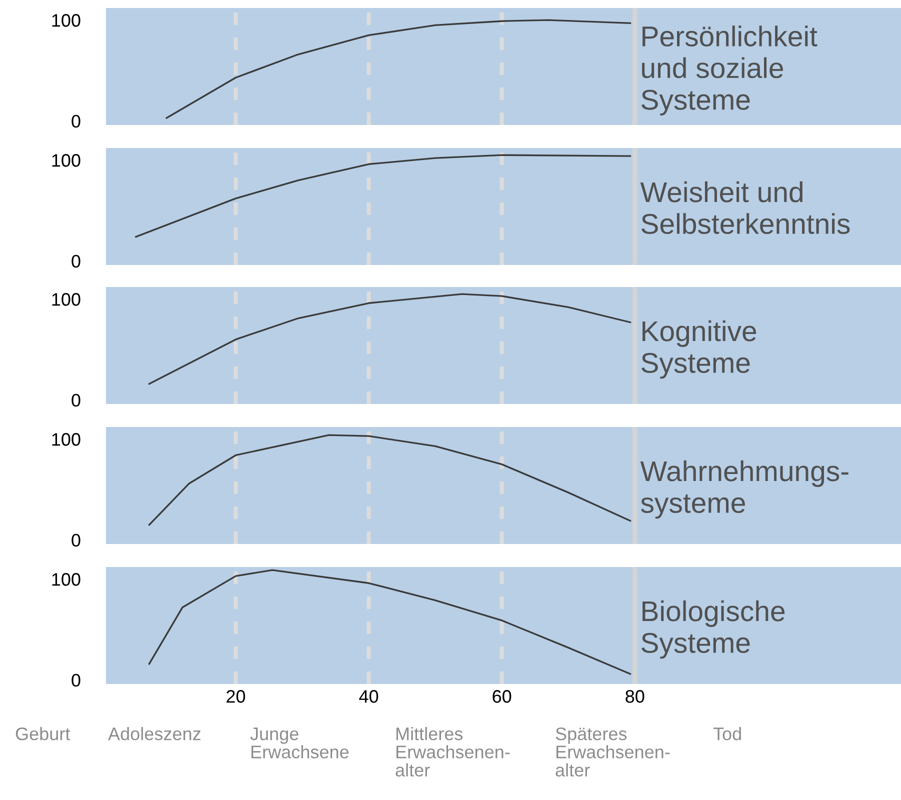 The width and height of the screenshot is (901, 800). What do you see at coordinates (299, 743) in the screenshot?
I see `text: Junge Erwachsene` at bounding box center [299, 743].